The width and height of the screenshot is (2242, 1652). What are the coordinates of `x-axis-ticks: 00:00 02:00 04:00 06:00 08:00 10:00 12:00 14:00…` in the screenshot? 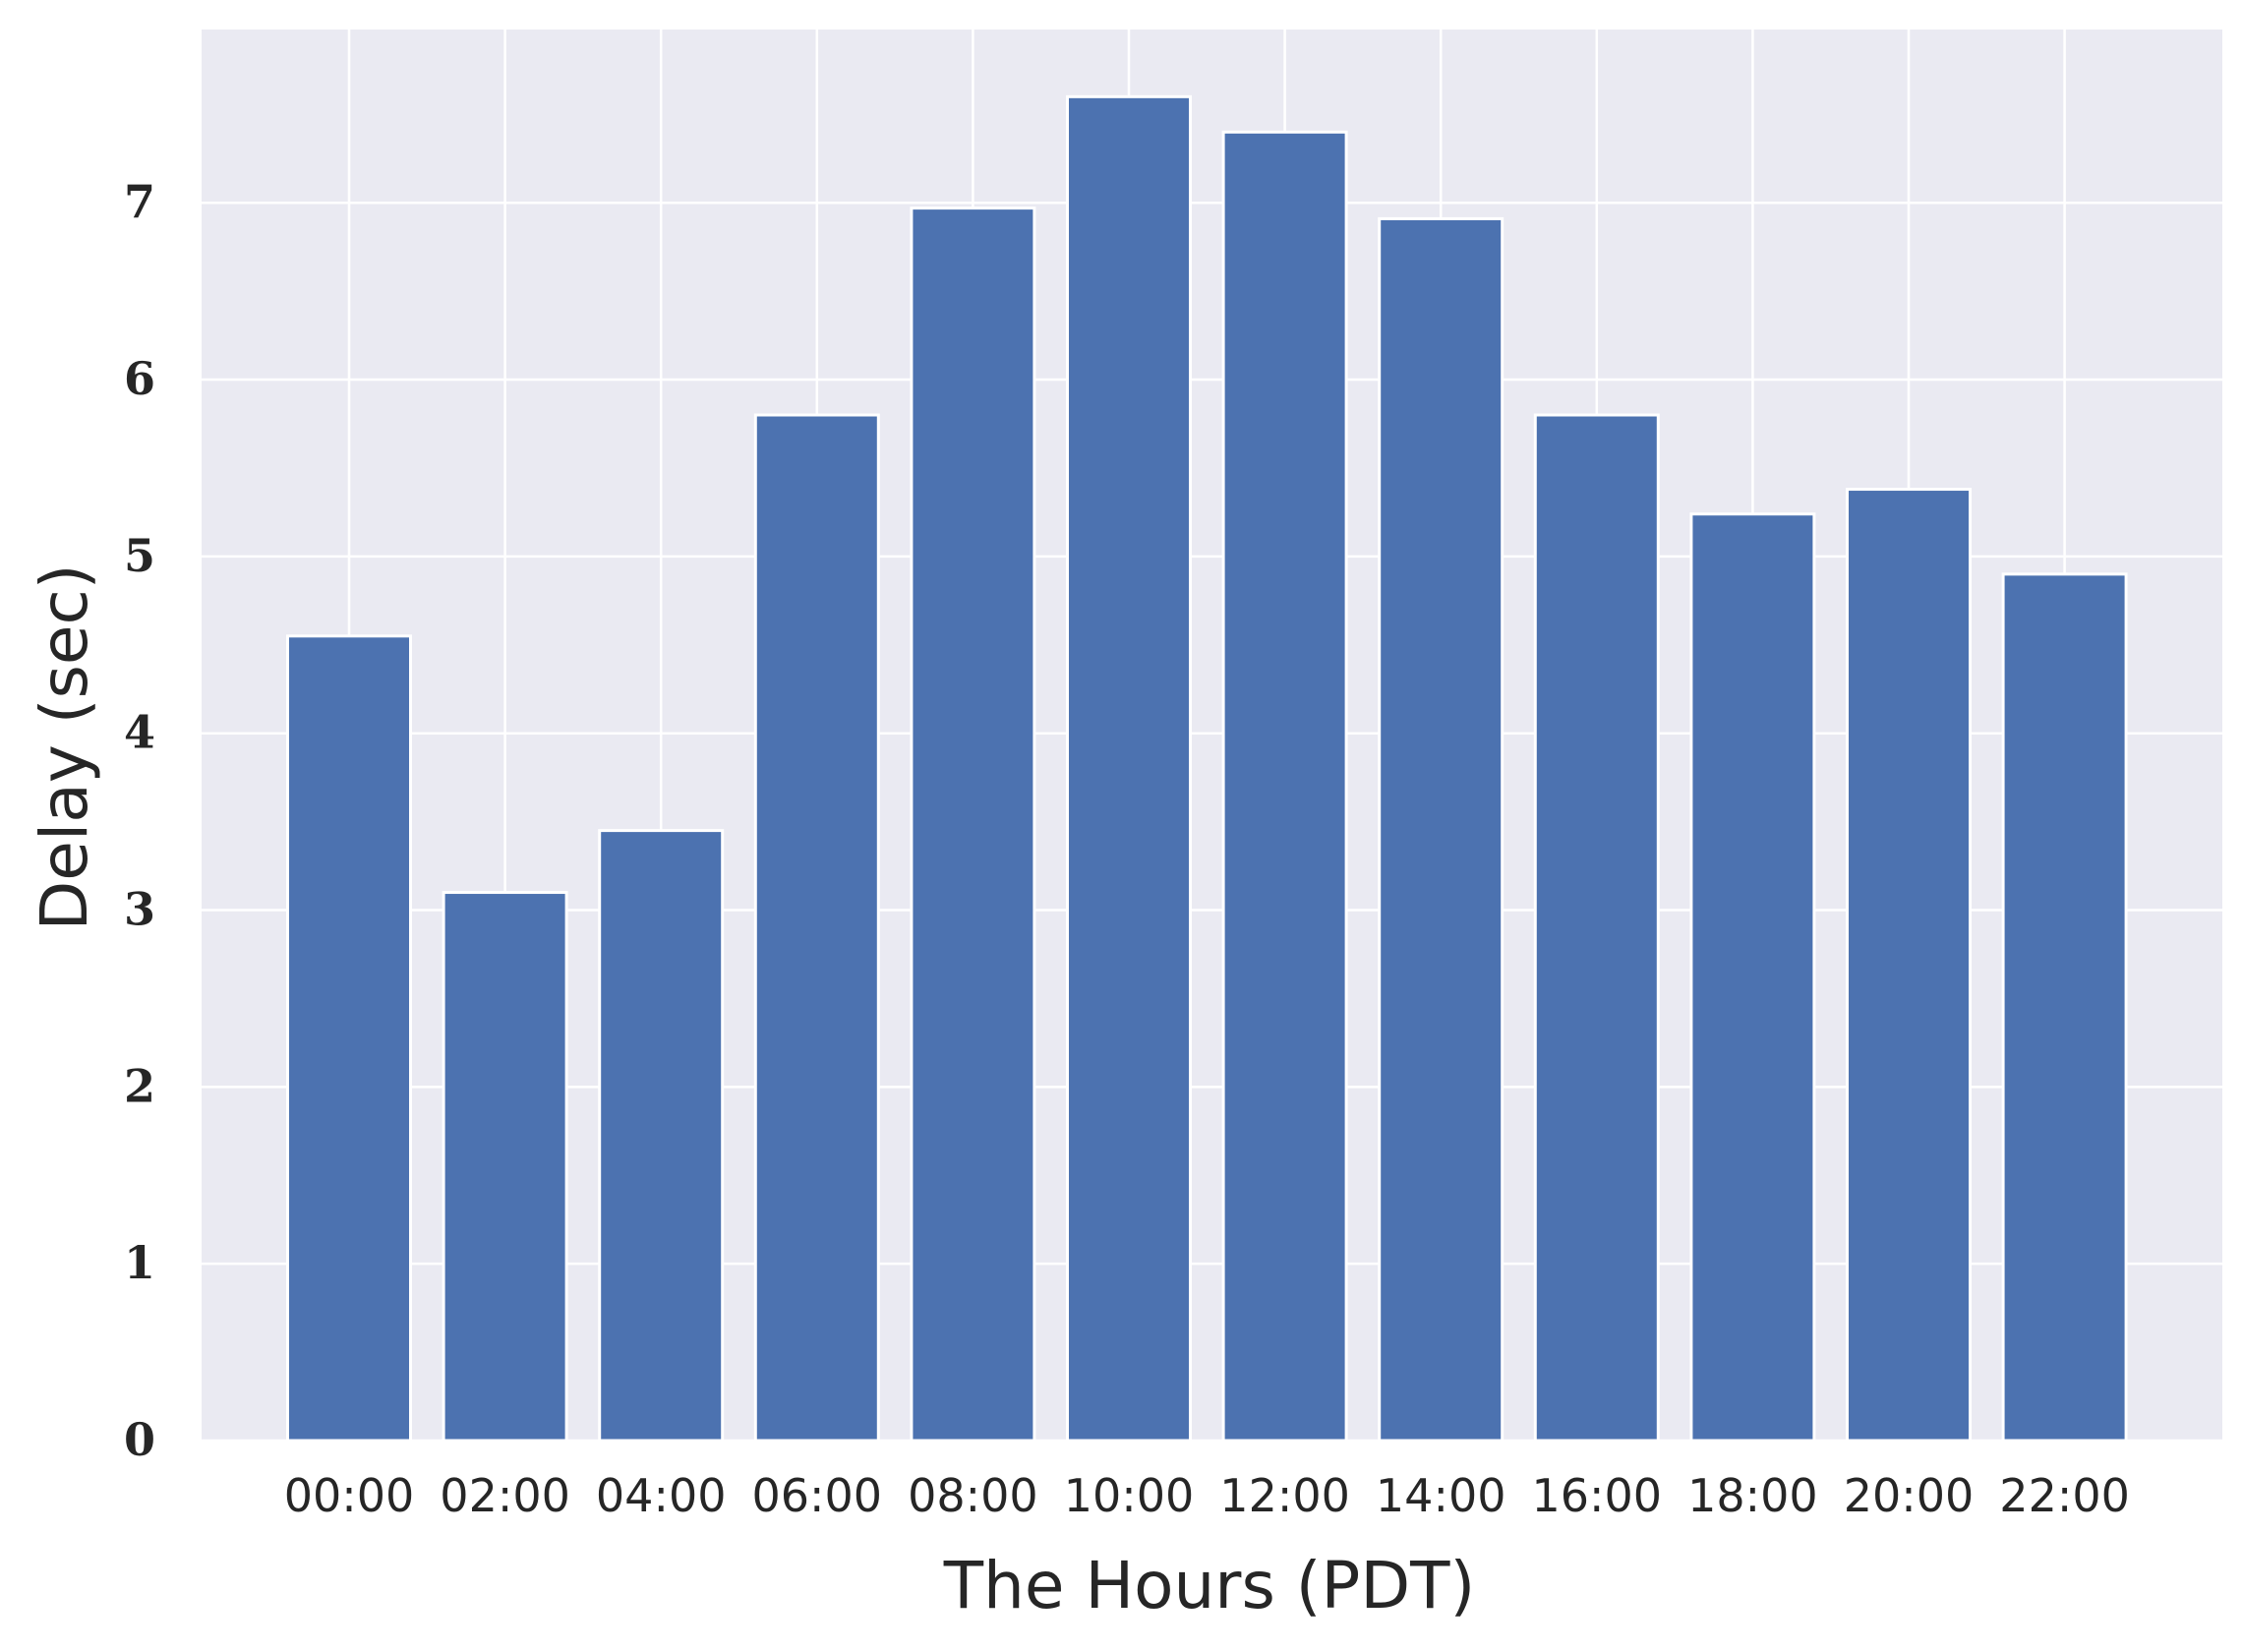 It's located at (1207, 1495).